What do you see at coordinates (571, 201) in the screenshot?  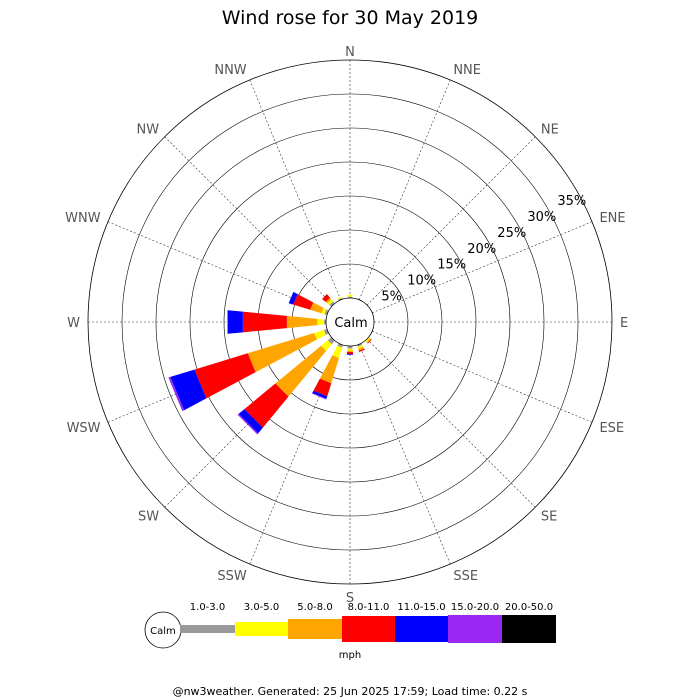 I see `ring-label-35: 35%` at bounding box center [571, 201].